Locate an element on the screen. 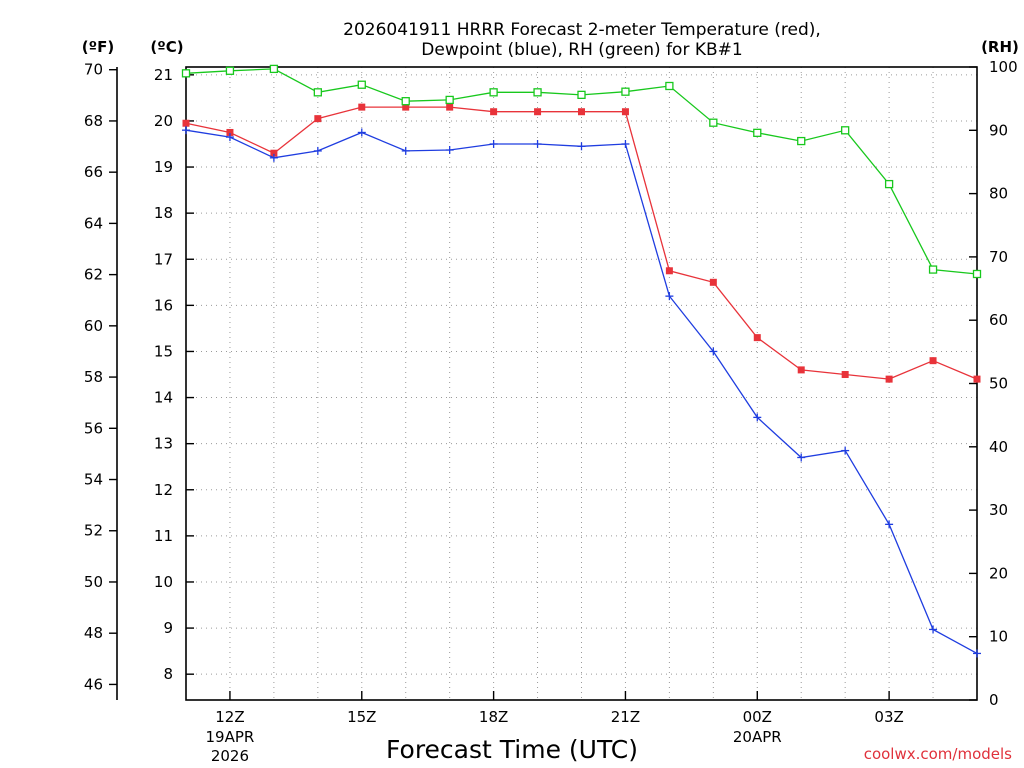 The height and width of the screenshot is (768, 1024). fahrenheit-tick-label: 50 is located at coordinates (93, 582).